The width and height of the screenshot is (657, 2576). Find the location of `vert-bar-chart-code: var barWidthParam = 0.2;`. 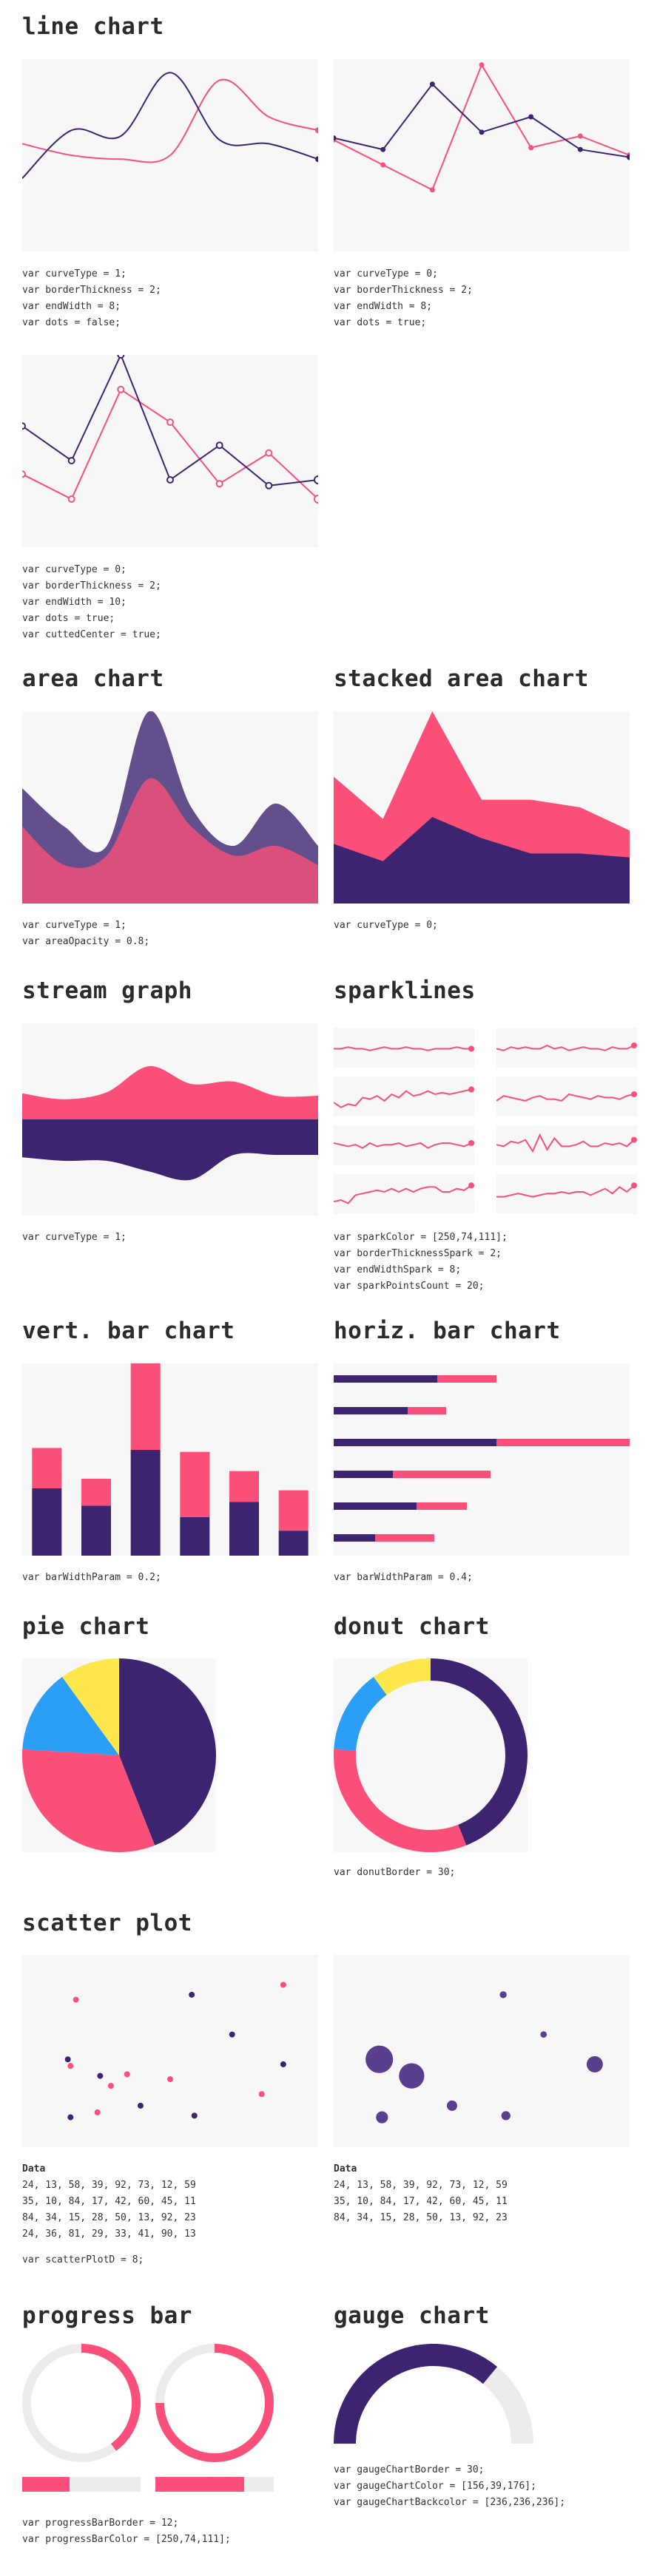

vert-bar-chart-code: var barWidthParam = 0.2; is located at coordinates (91, 1578).